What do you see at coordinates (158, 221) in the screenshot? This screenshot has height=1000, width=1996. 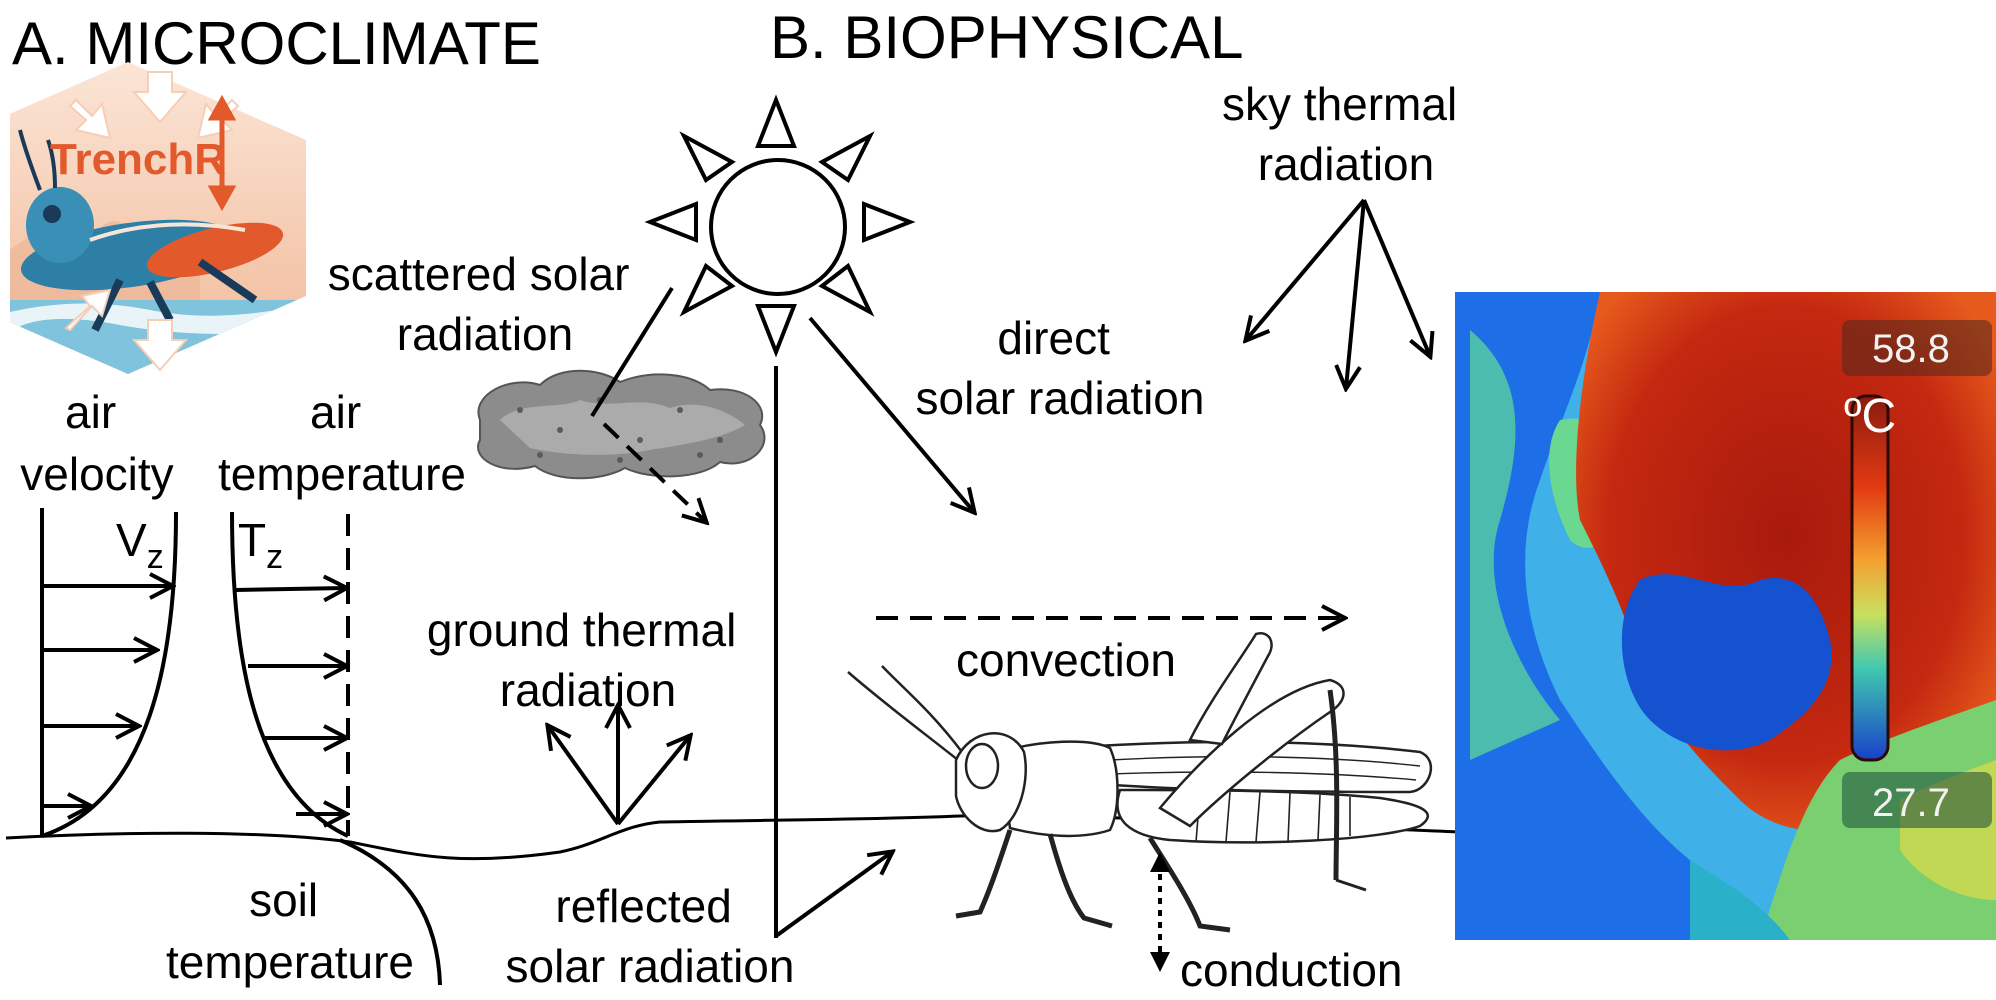 I see `trenchr-logo: TrenchR` at bounding box center [158, 221].